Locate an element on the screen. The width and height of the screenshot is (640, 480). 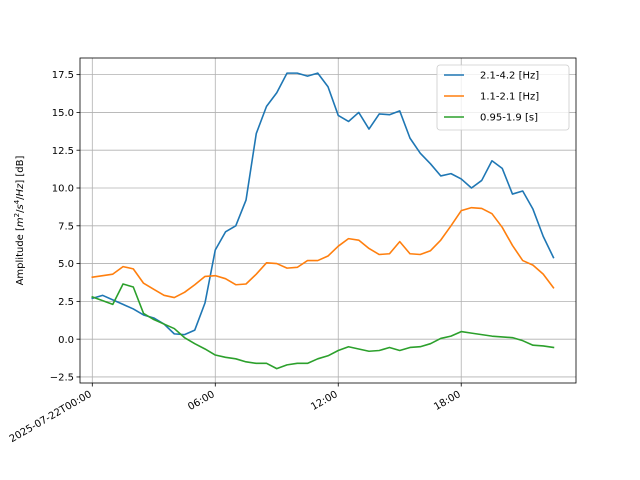
y-tick-label: 7.5 is located at coordinates (66, 226).